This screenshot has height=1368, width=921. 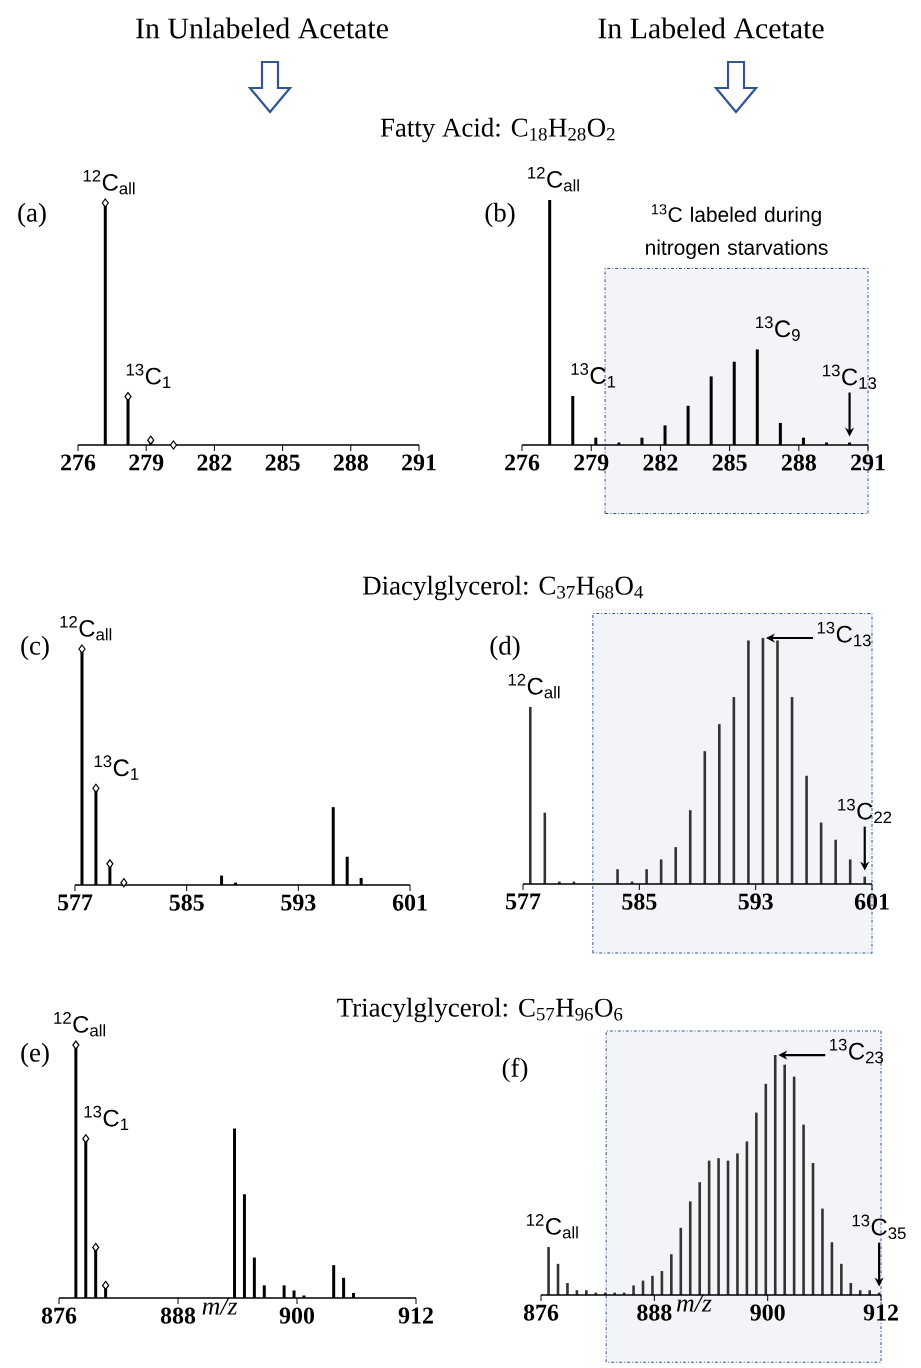 I want to click on text: Diacylglycerol: C$_{37}$H$_{68}$O$_{4}$, so click(x=503, y=588).